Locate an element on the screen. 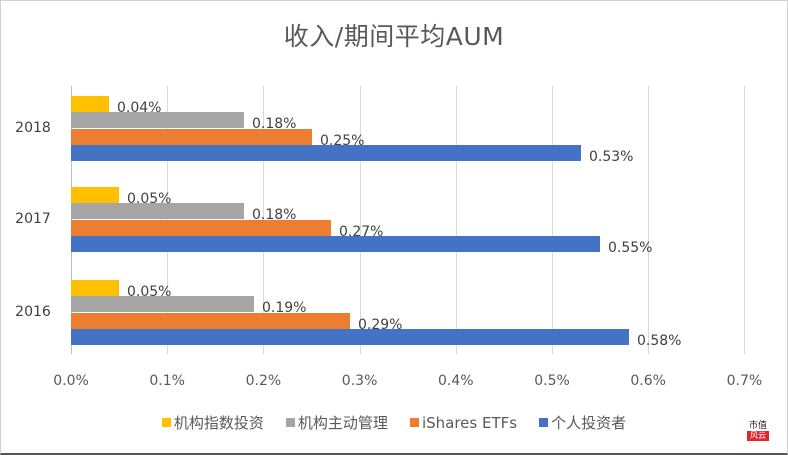  category-label-2017: 2017 is located at coordinates (33, 219).